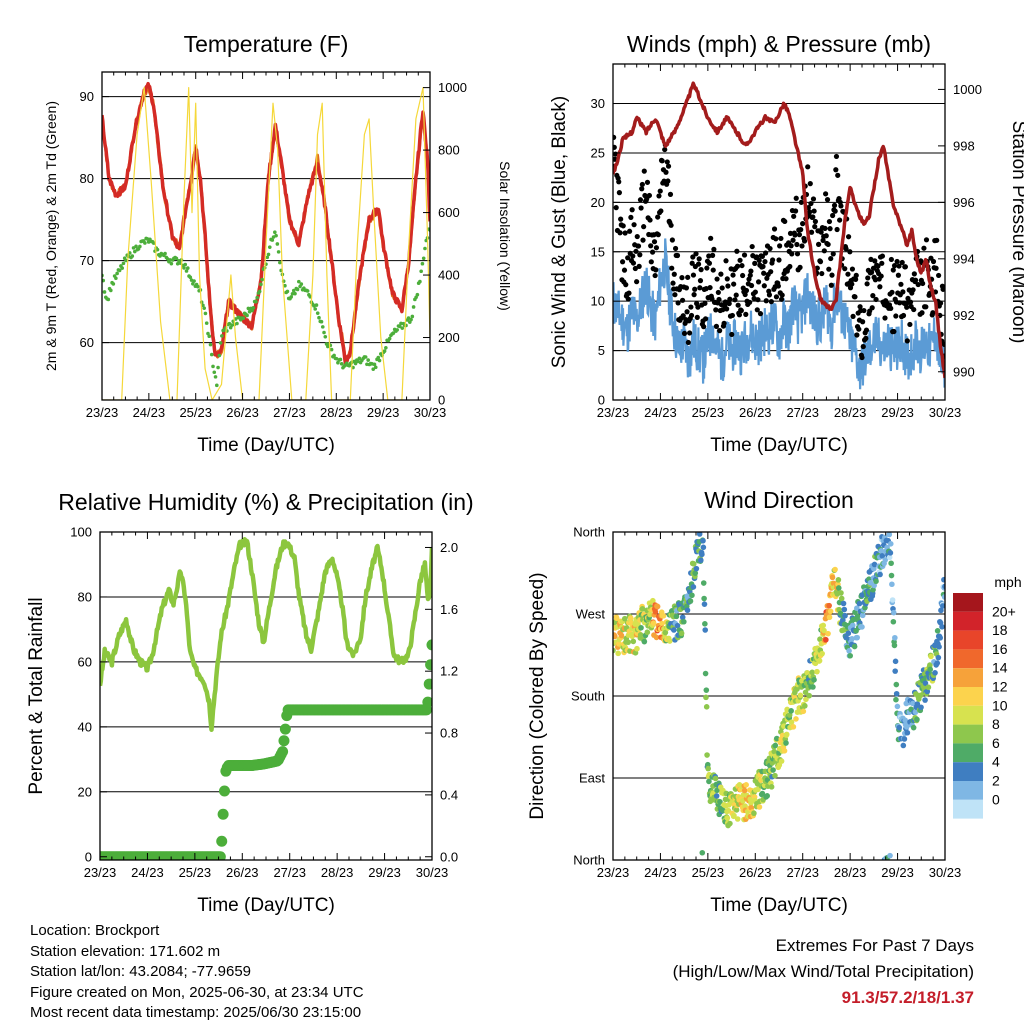  What do you see at coordinates (266, 634) in the screenshot?
I see `humidity-line` at bounding box center [266, 634].